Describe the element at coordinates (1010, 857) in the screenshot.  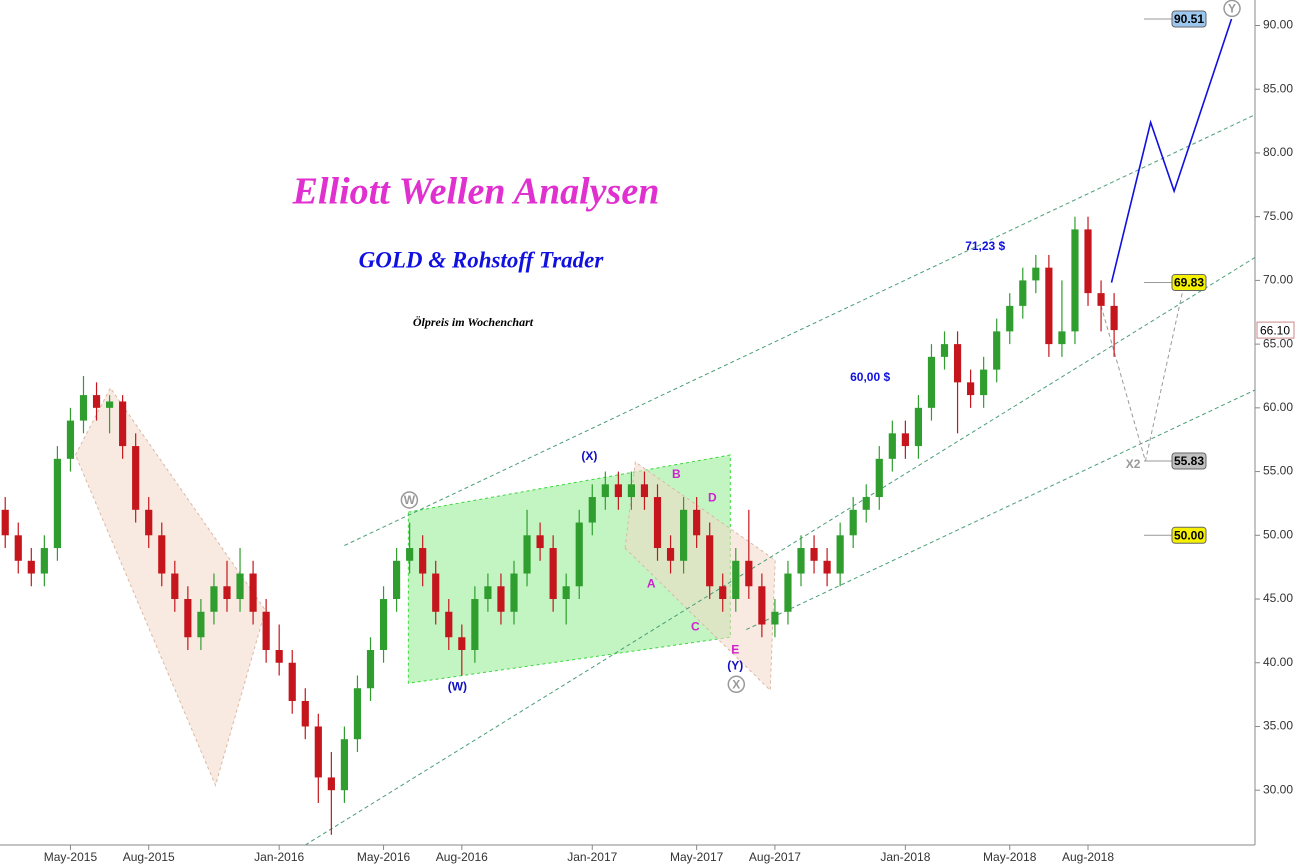
I see `x-tick-label: May-2018` at that location.